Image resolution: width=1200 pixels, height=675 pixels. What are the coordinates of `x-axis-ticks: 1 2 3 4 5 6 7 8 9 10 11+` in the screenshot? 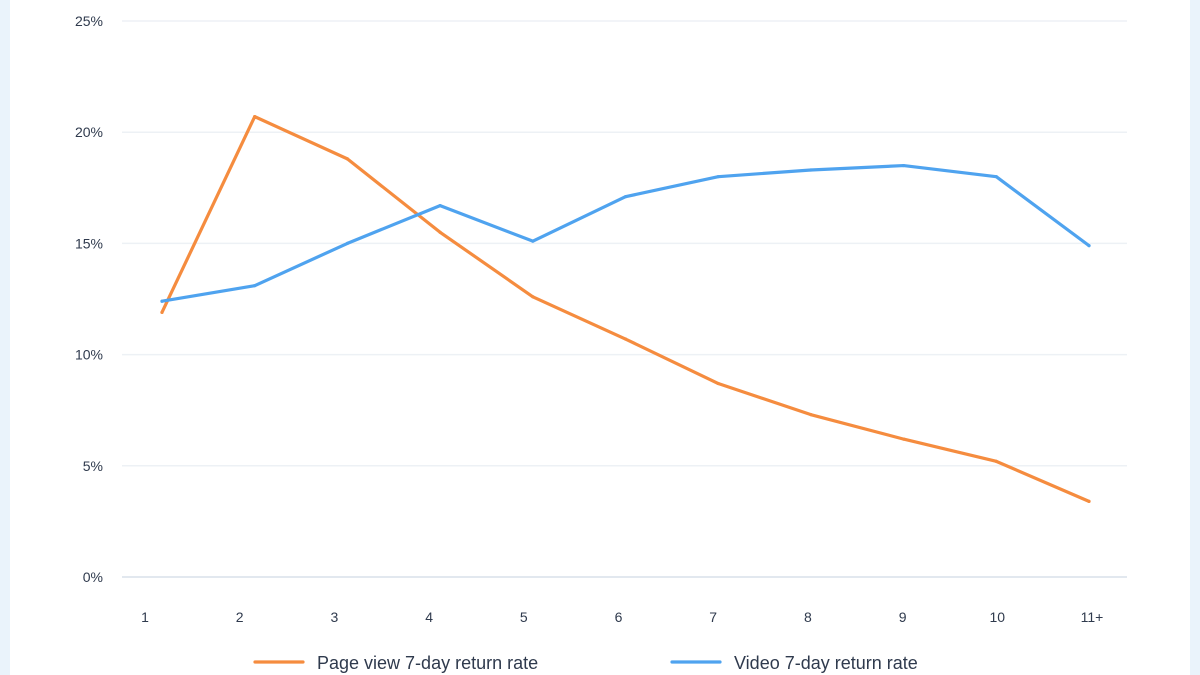 It's located at (622, 617).